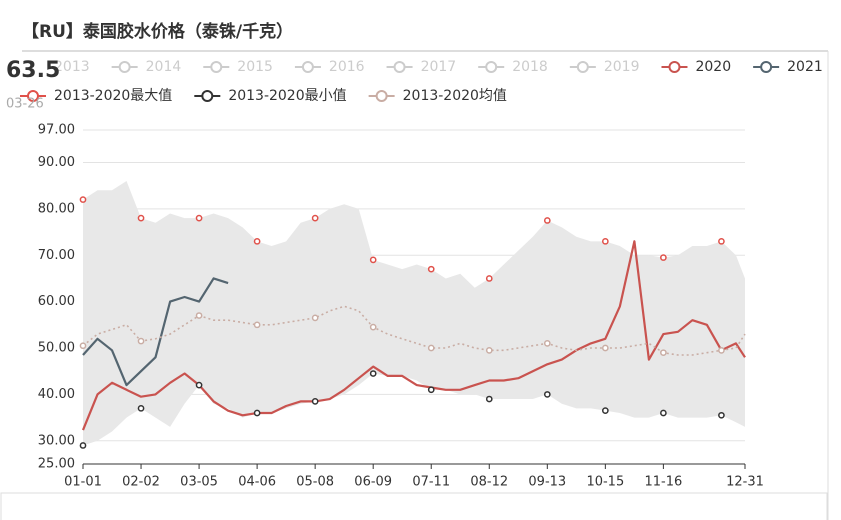  I want to click on legend-label: 2013-2020最小值, so click(287, 96).